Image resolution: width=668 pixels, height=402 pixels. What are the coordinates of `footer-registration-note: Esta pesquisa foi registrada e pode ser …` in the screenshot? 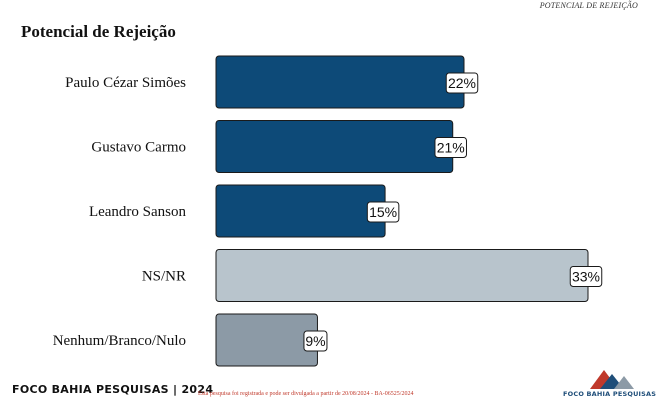 It's located at (306, 394).